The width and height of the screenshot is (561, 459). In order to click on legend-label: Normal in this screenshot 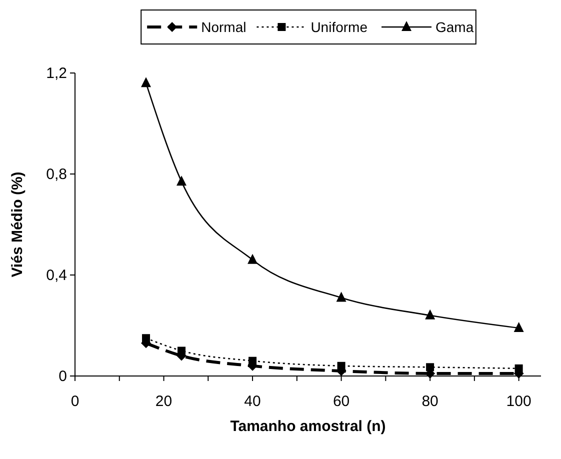, I will do `click(223, 27)`.